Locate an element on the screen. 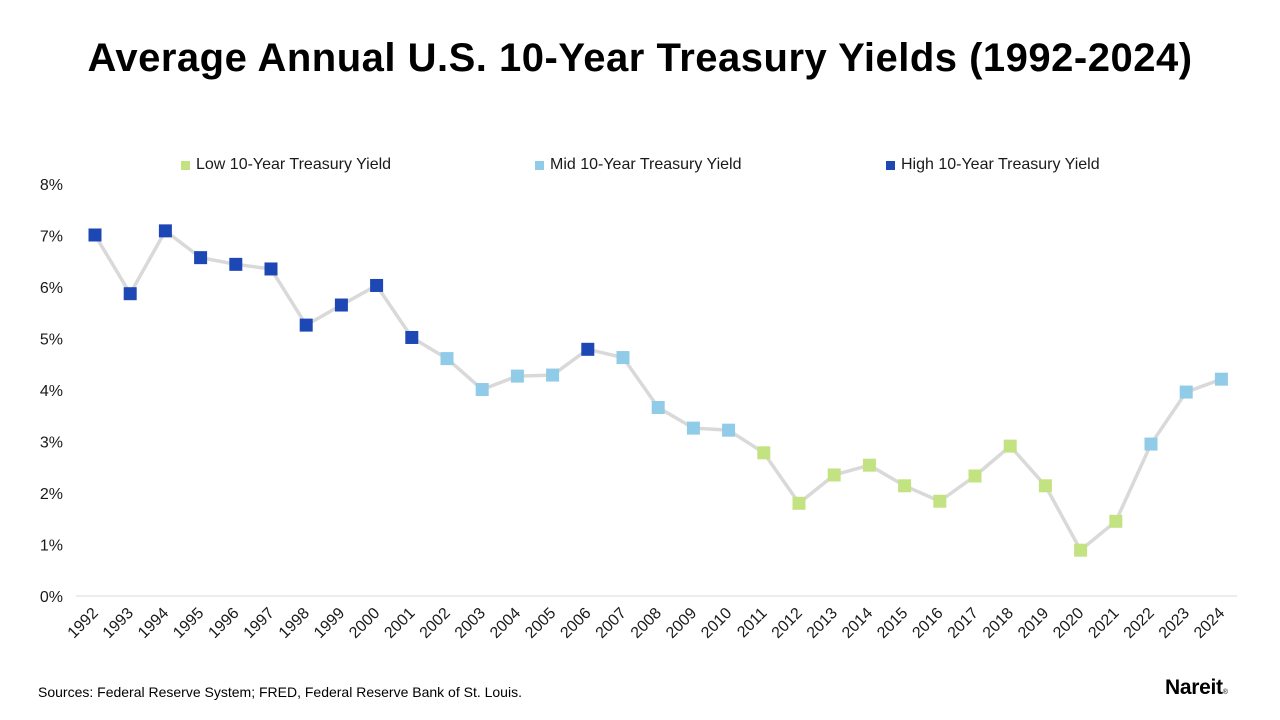 The image size is (1280, 720). x-tick-label: 1999 is located at coordinates (329, 623).